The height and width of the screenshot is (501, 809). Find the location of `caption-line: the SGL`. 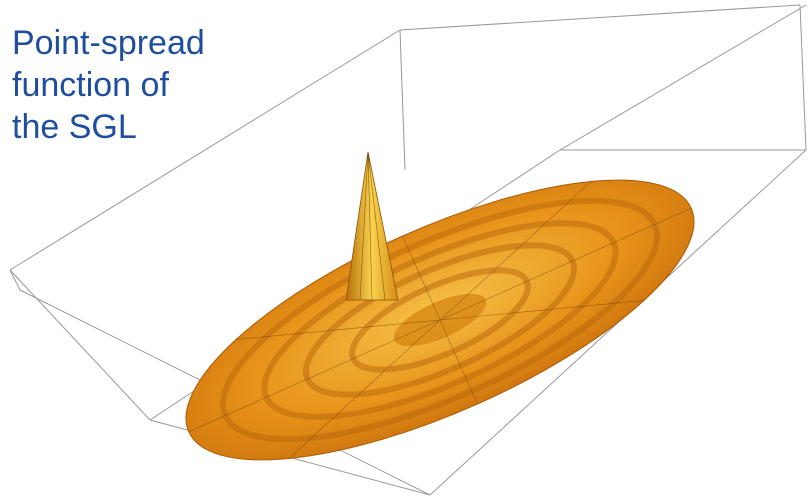

caption-line: the SGL is located at coordinates (74, 127).